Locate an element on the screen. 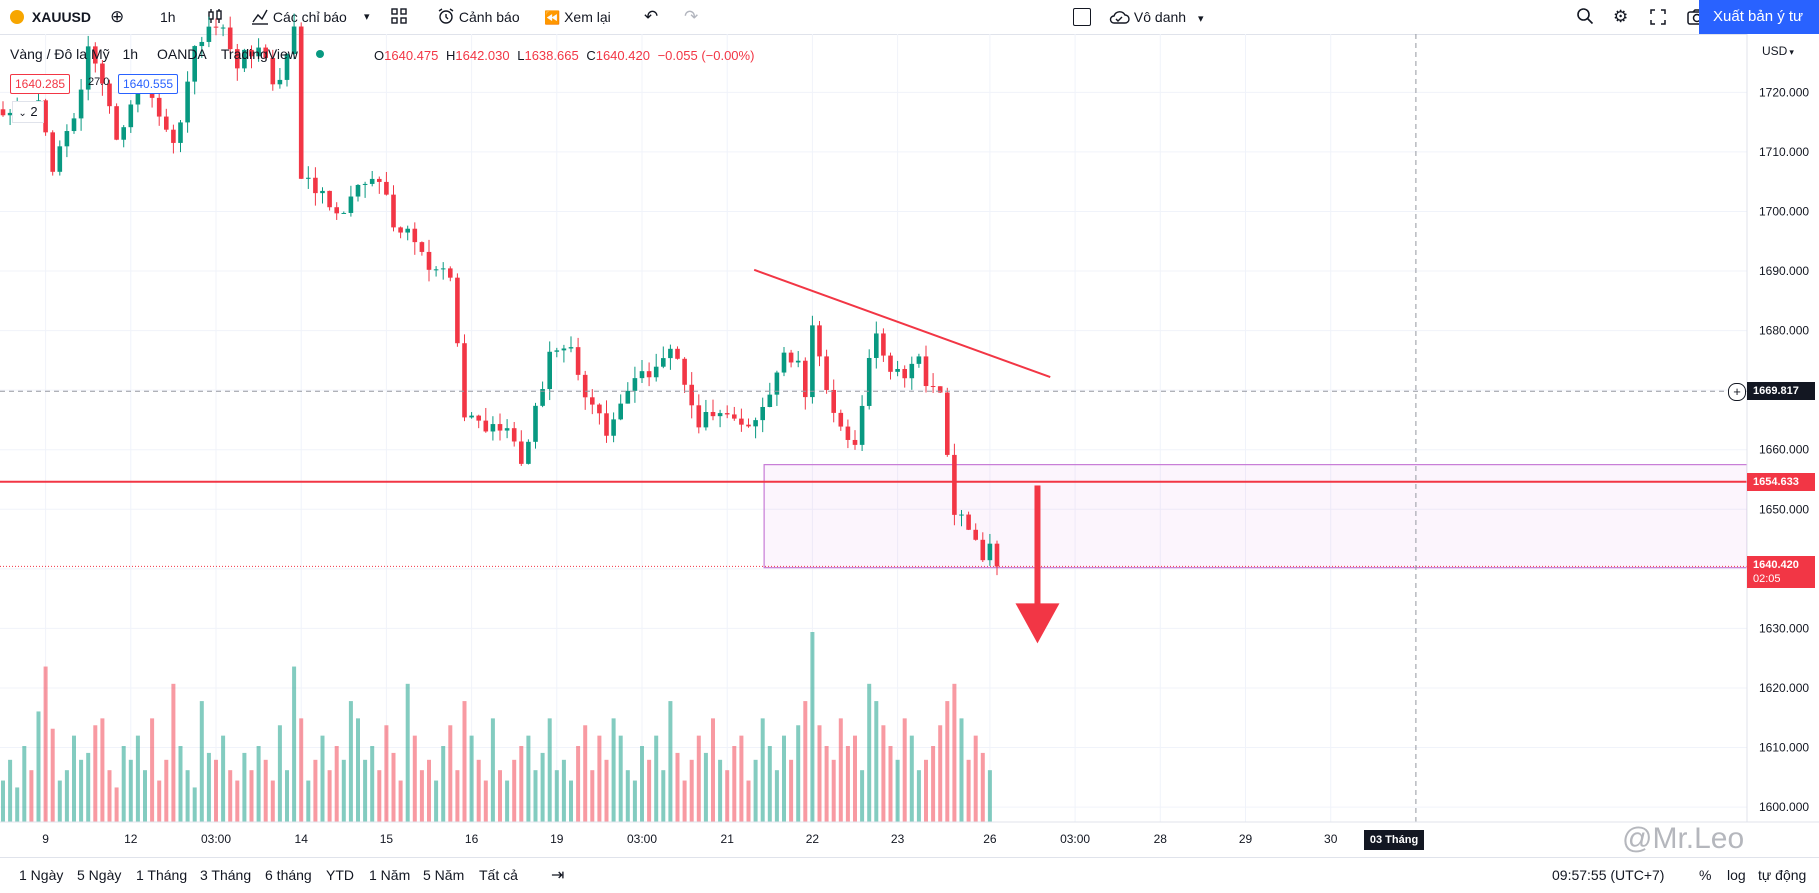 The image size is (1819, 893). range-3m: 3 Tháng is located at coordinates (226, 875).